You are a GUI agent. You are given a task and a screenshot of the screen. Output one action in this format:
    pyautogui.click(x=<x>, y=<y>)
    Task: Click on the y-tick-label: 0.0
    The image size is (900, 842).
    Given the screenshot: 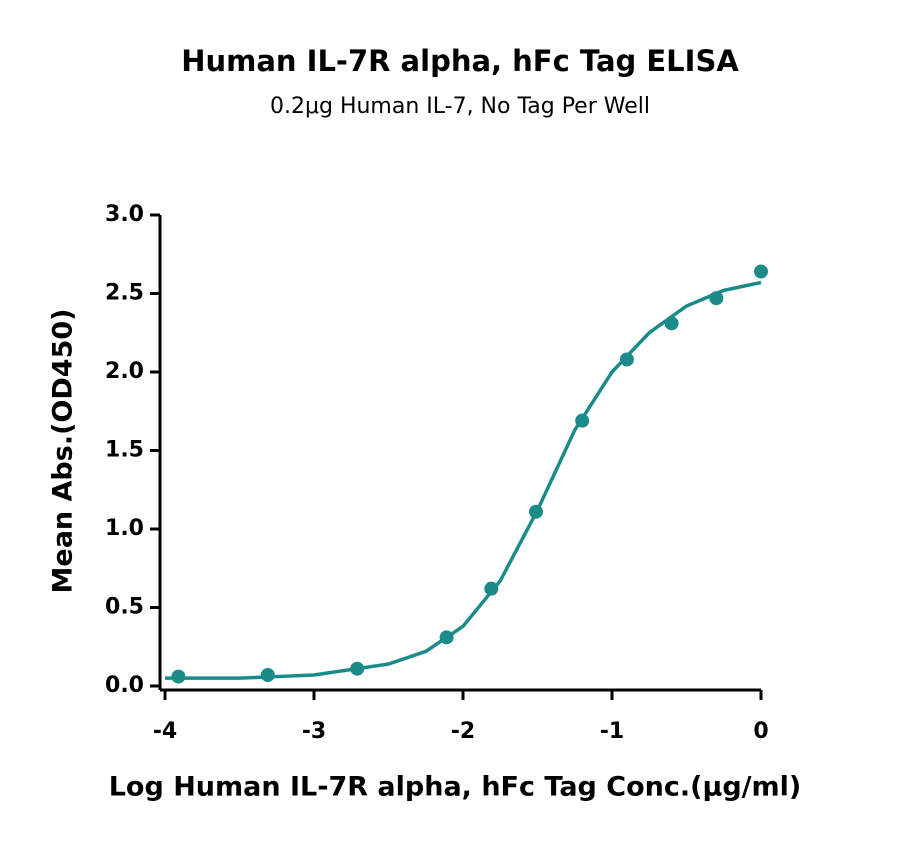 What is the action you would take?
    pyautogui.click(x=124, y=685)
    